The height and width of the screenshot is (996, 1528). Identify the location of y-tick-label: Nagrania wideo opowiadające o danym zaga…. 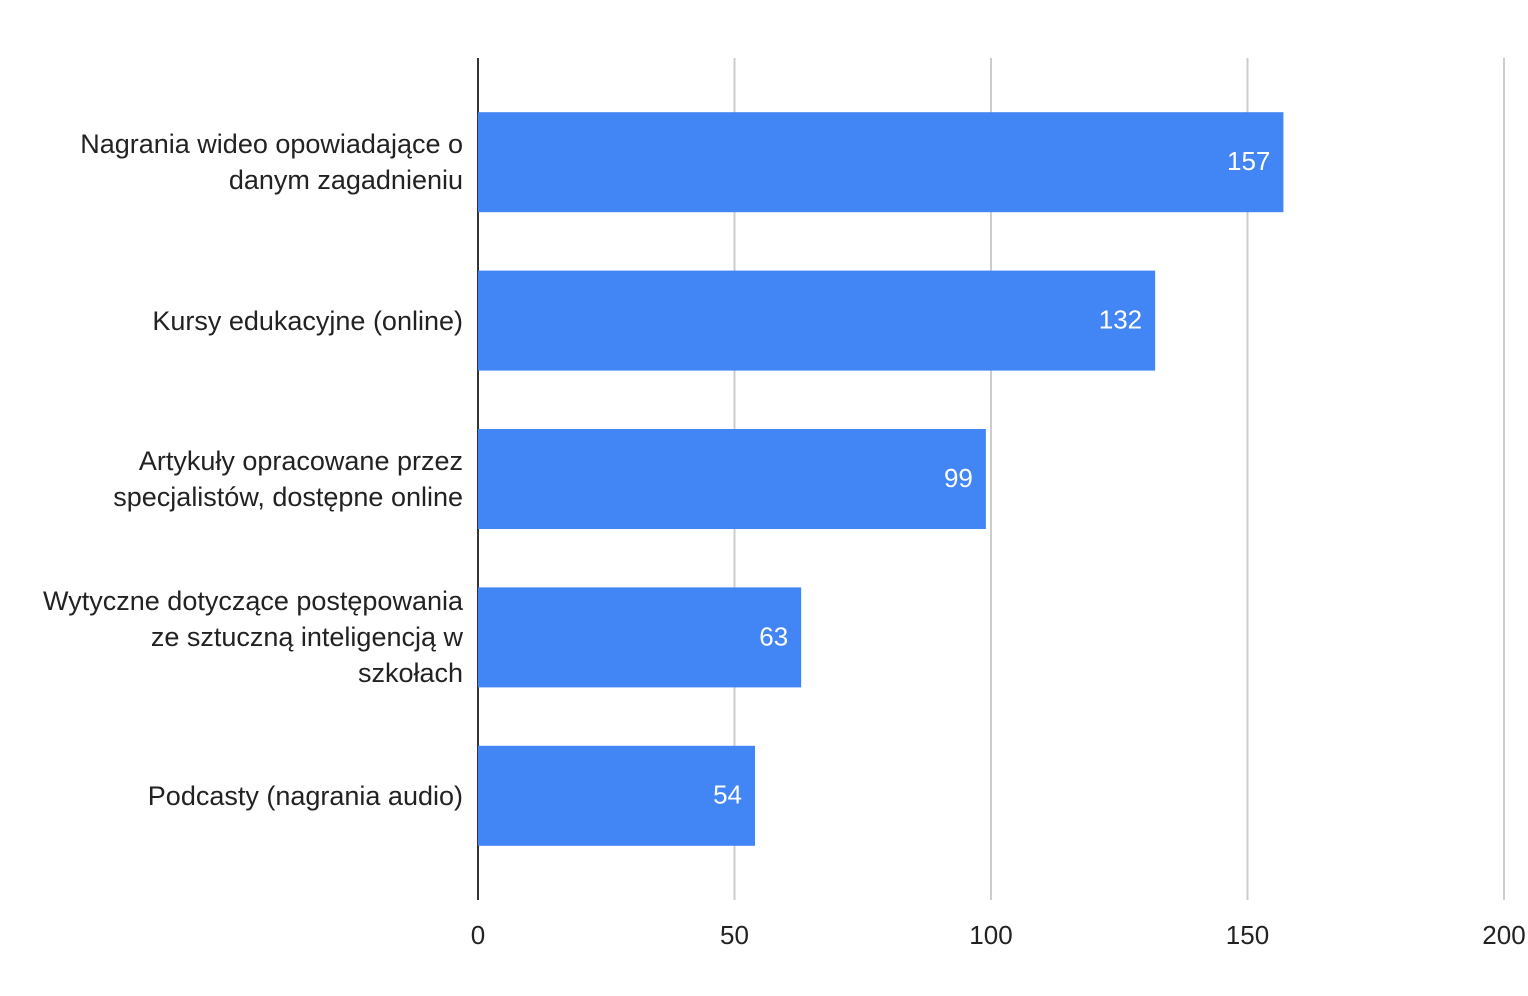
(271, 162).